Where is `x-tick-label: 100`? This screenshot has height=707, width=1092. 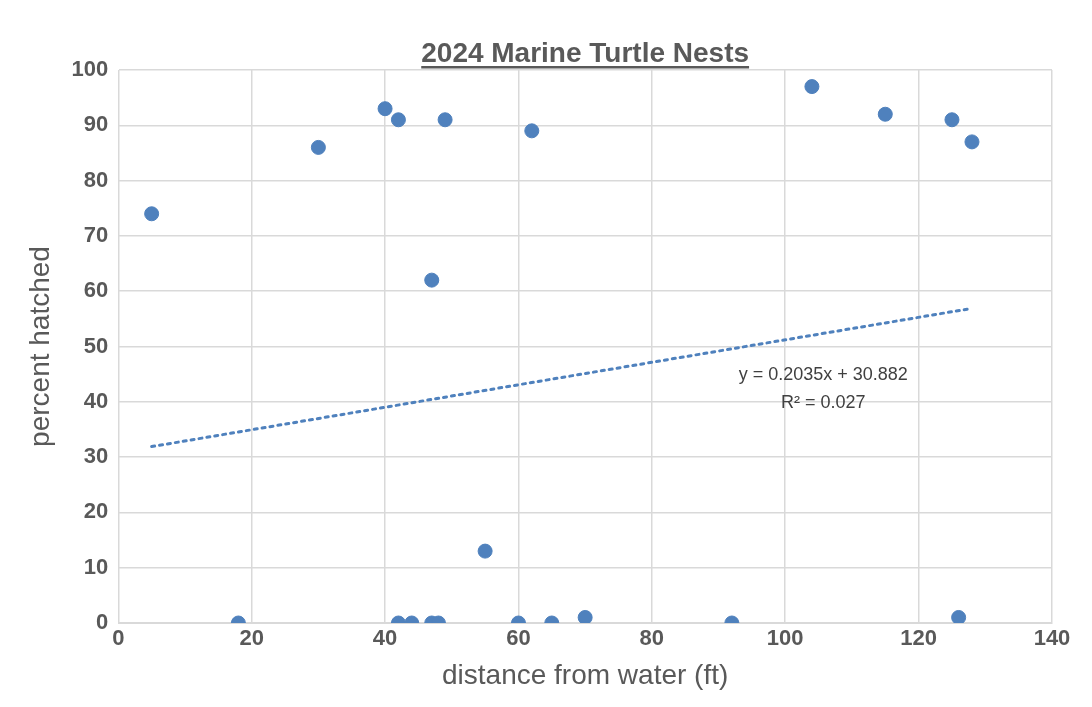 x-tick-label: 100 is located at coordinates (785, 638).